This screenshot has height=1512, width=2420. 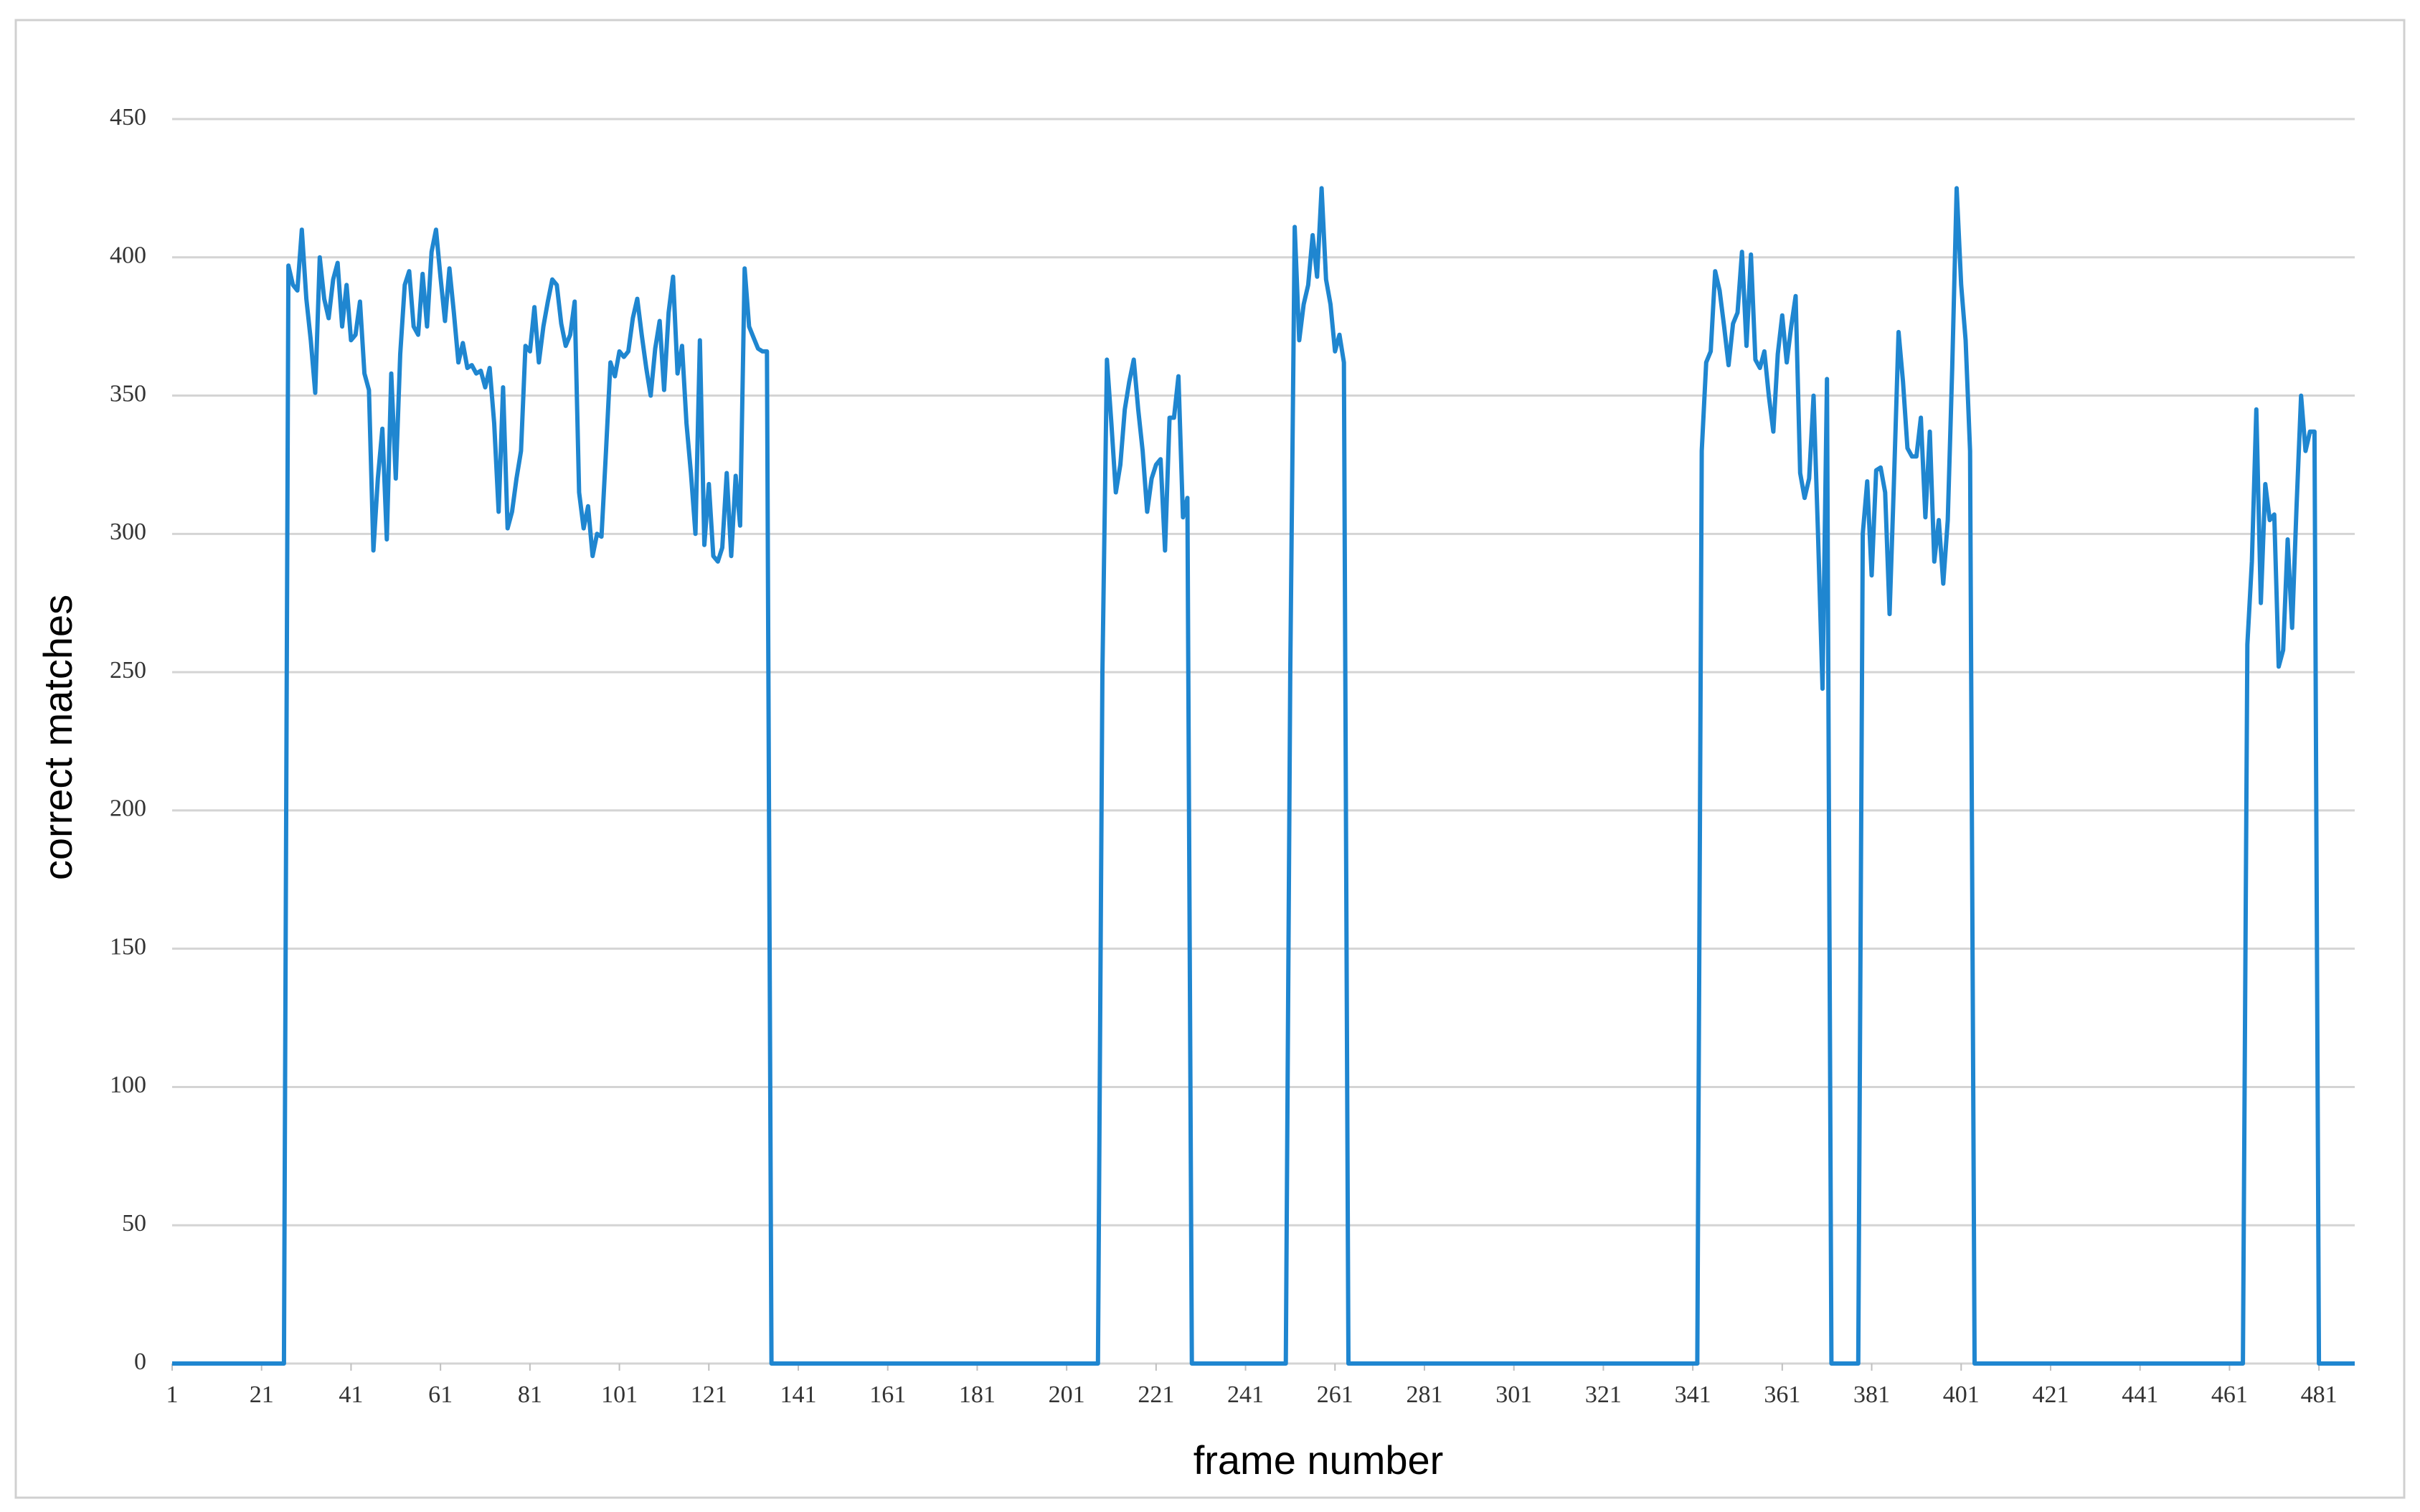 What do you see at coordinates (440, 1394) in the screenshot?
I see `x-tick-label: 61` at bounding box center [440, 1394].